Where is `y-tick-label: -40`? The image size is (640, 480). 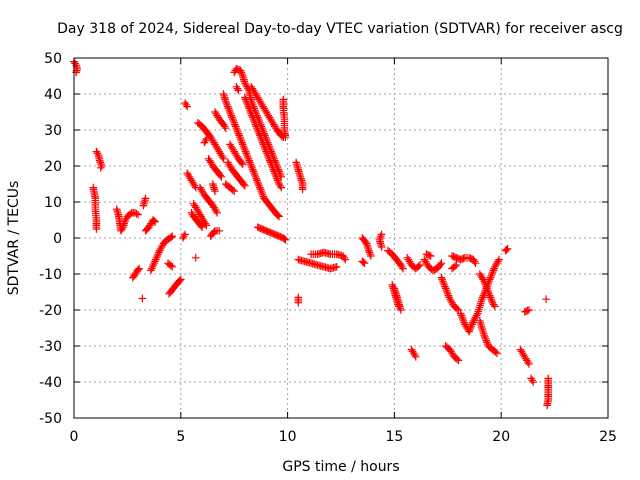 y-tick-label: -40 is located at coordinates (50, 383).